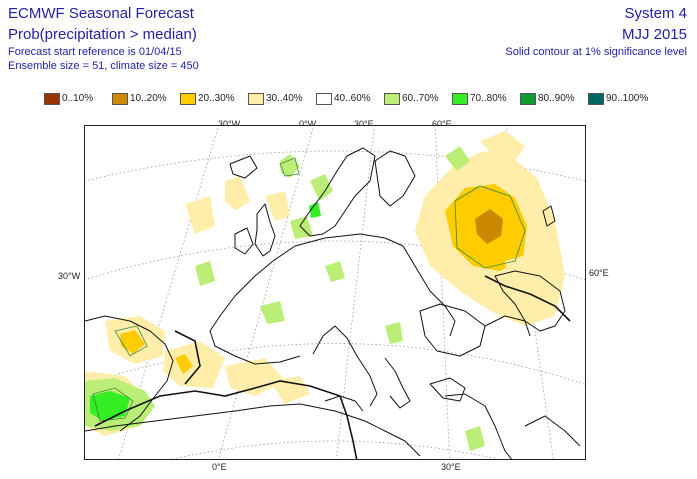 The width and height of the screenshot is (697, 479). I want to click on contour-note: Solid contour at 1% significance level, so click(596, 52).